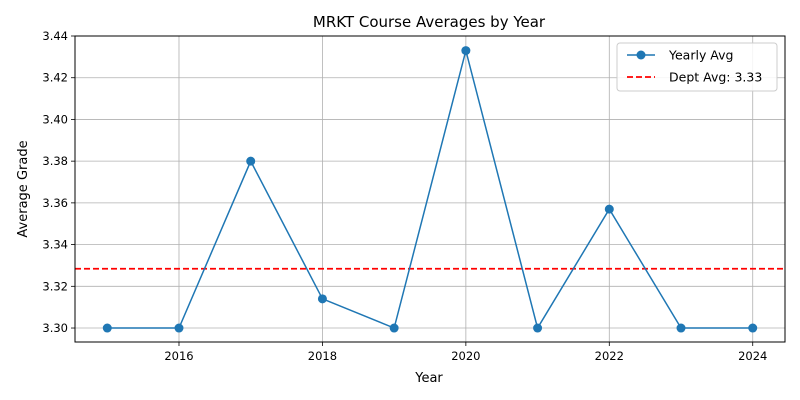 Image resolution: width=800 pixels, height=400 pixels. Describe the element at coordinates (609, 356) in the screenshot. I see `x-tick-label: 2022` at that location.